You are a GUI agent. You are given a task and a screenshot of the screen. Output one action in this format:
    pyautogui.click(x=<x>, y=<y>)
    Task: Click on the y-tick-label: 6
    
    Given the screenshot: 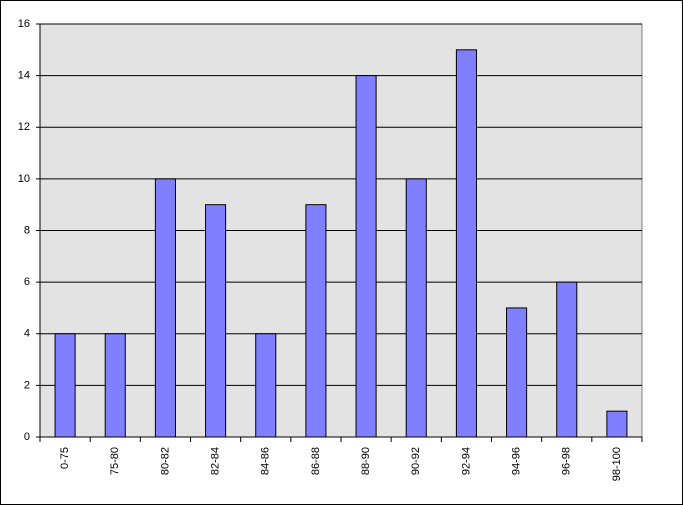 What is the action you would take?
    pyautogui.click(x=27, y=282)
    